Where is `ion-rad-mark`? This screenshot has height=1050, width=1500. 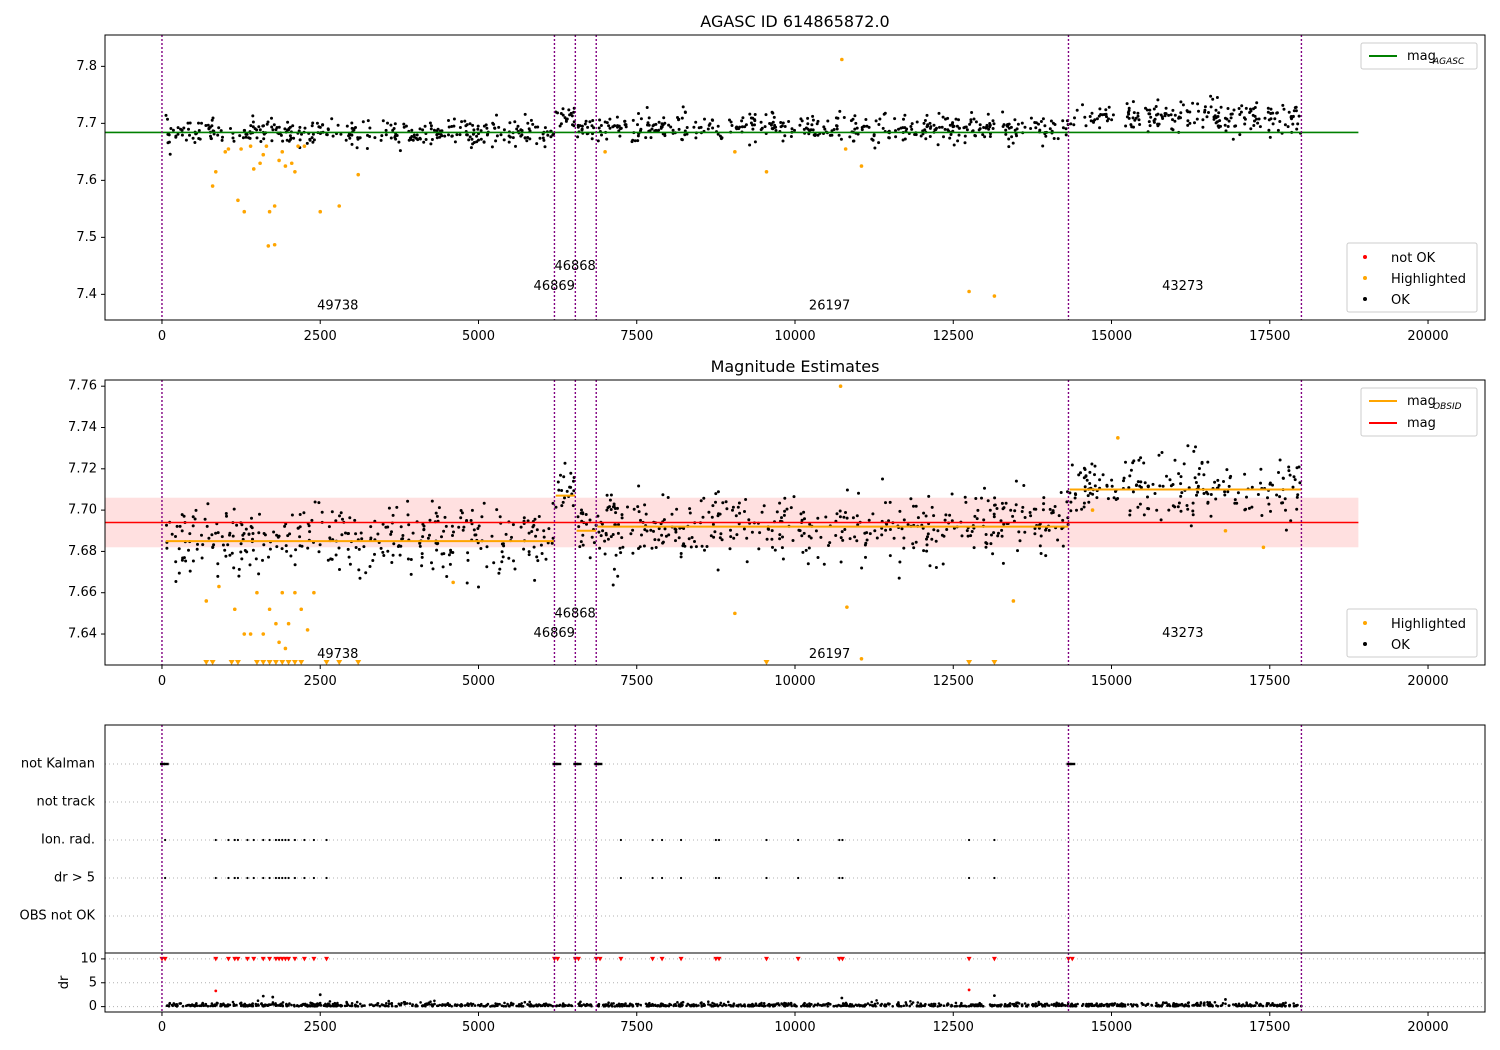
ion-rad-mark is located at coordinates (282, 840).